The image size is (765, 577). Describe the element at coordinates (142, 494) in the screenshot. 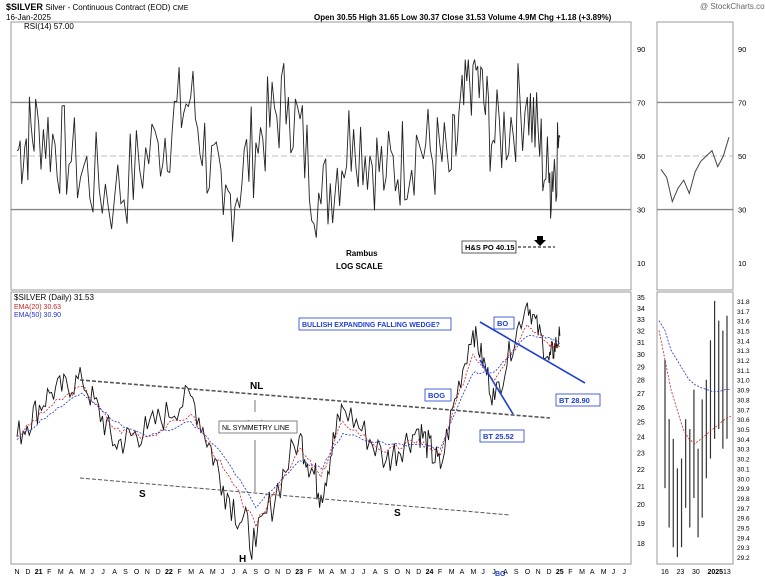

I see `left-shoulder-label: S` at that location.